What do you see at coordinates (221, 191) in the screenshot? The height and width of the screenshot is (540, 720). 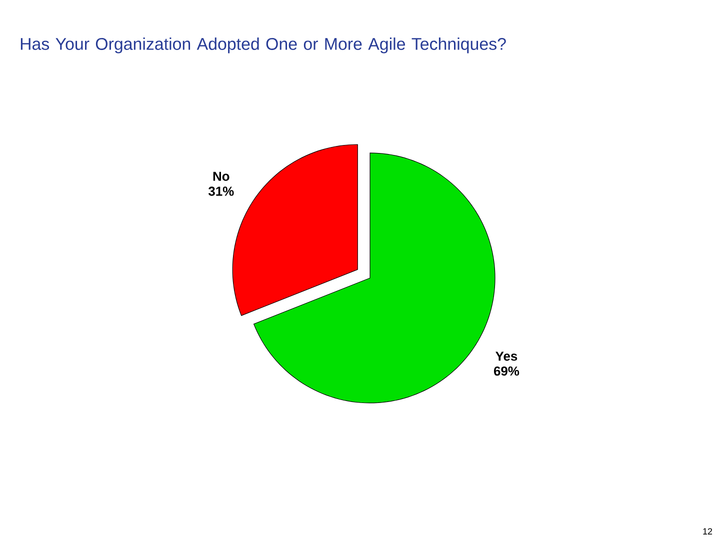 I see `data-label: 31%` at bounding box center [221, 191].